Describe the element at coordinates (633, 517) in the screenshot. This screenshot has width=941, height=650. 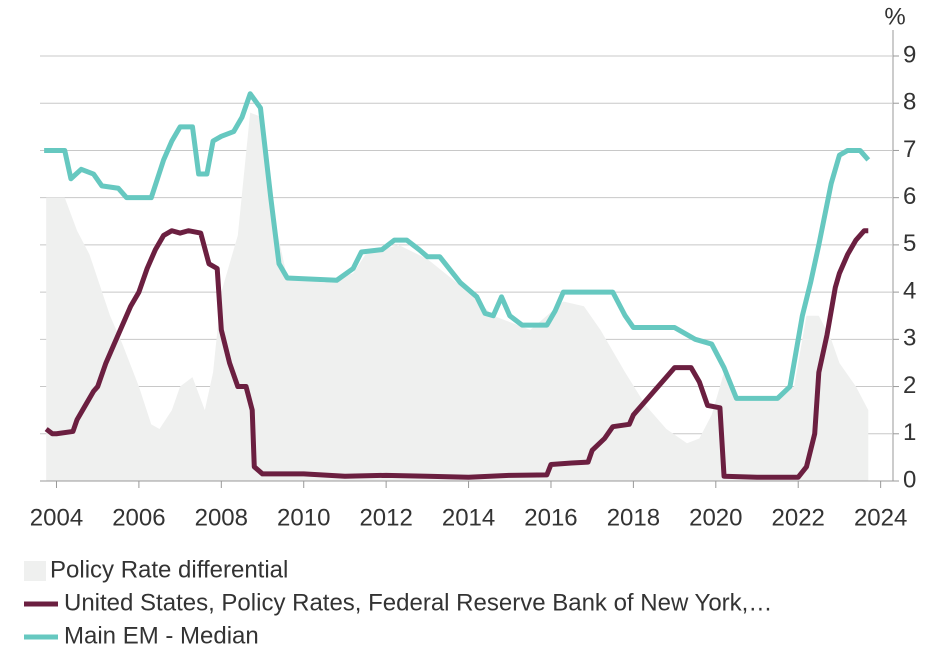
I see `x-tick-label: 2018` at that location.